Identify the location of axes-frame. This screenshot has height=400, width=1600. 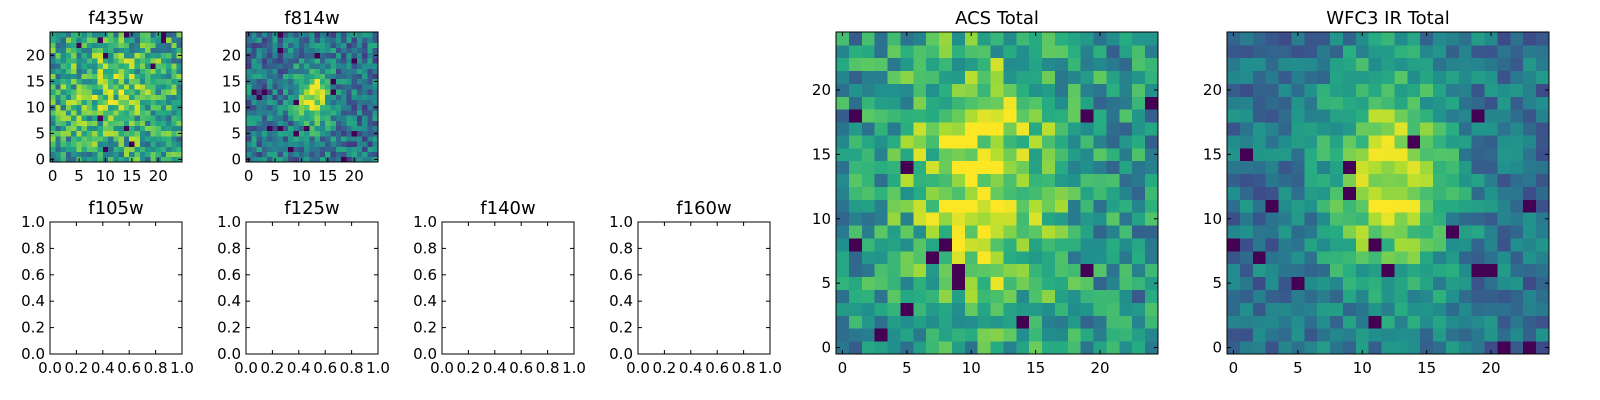
(312, 288).